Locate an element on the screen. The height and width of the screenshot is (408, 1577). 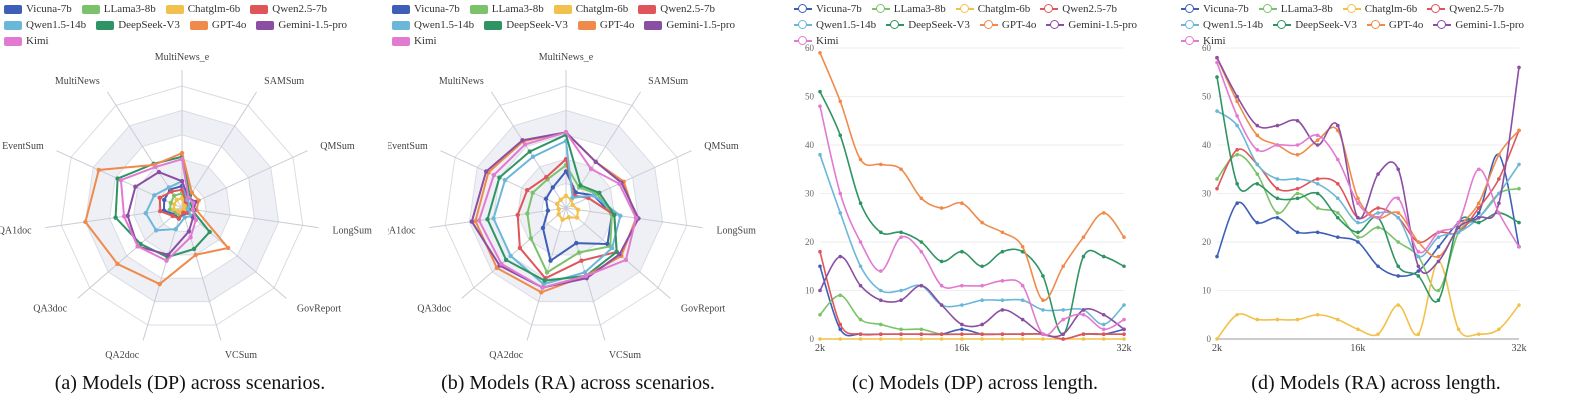
legend-item-deepseek-v3: DeepSeek-V3 is located at coordinates (1315, 25).